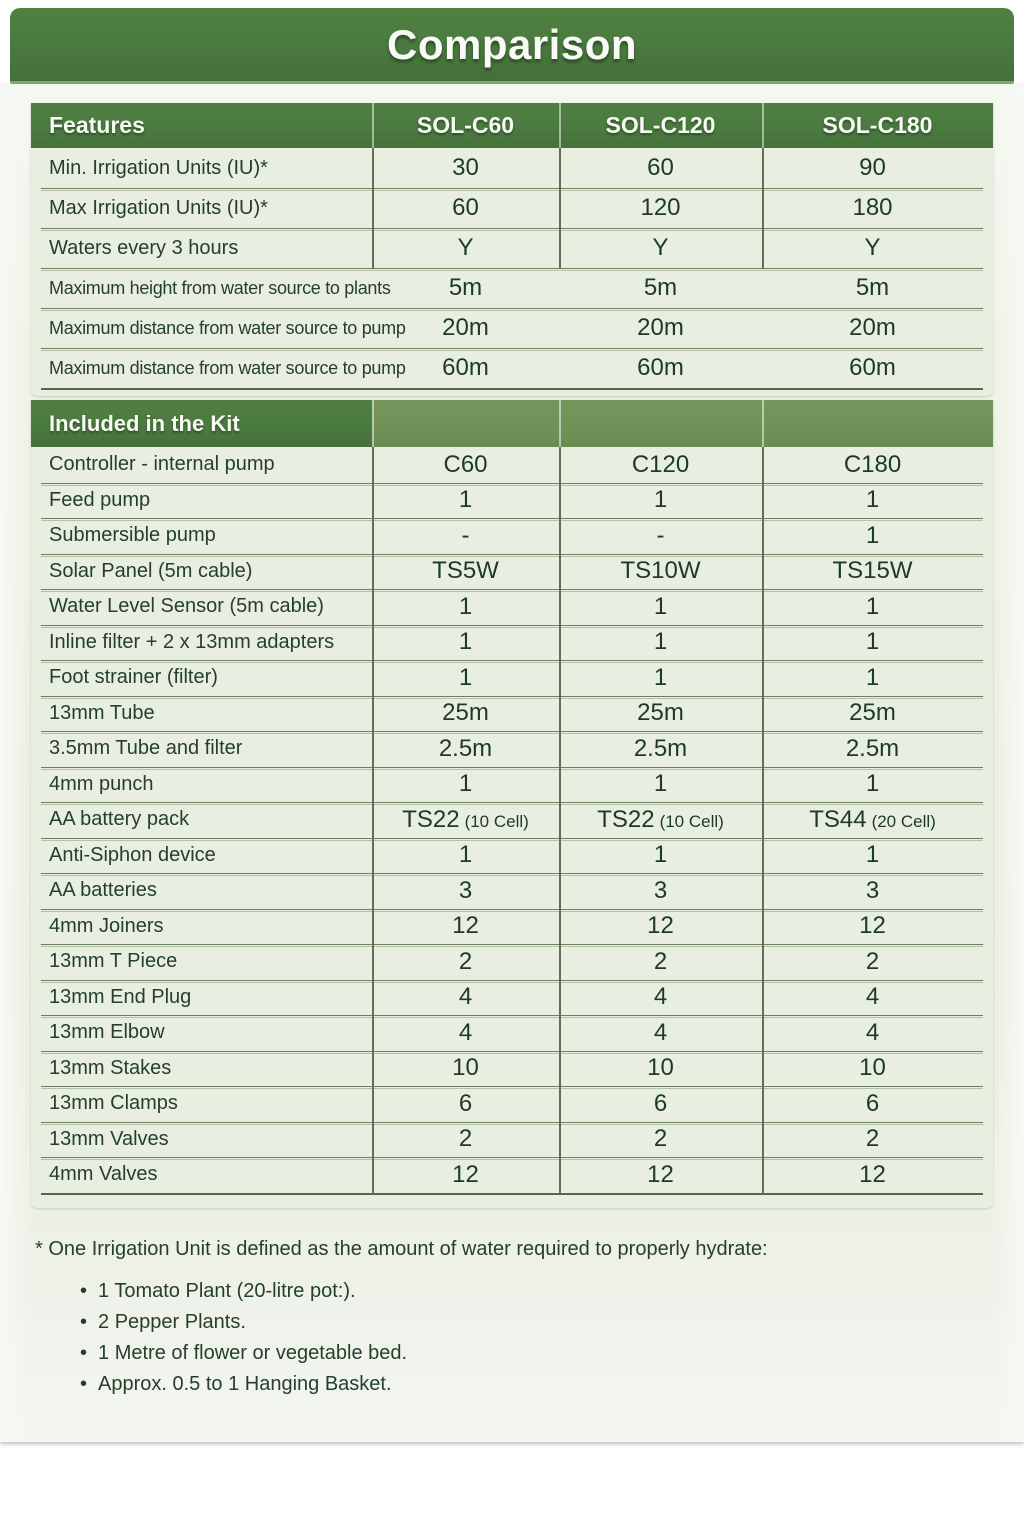 This screenshot has width=1024, height=1536. What do you see at coordinates (465, 207) in the screenshot?
I see `feature-value: 60` at bounding box center [465, 207].